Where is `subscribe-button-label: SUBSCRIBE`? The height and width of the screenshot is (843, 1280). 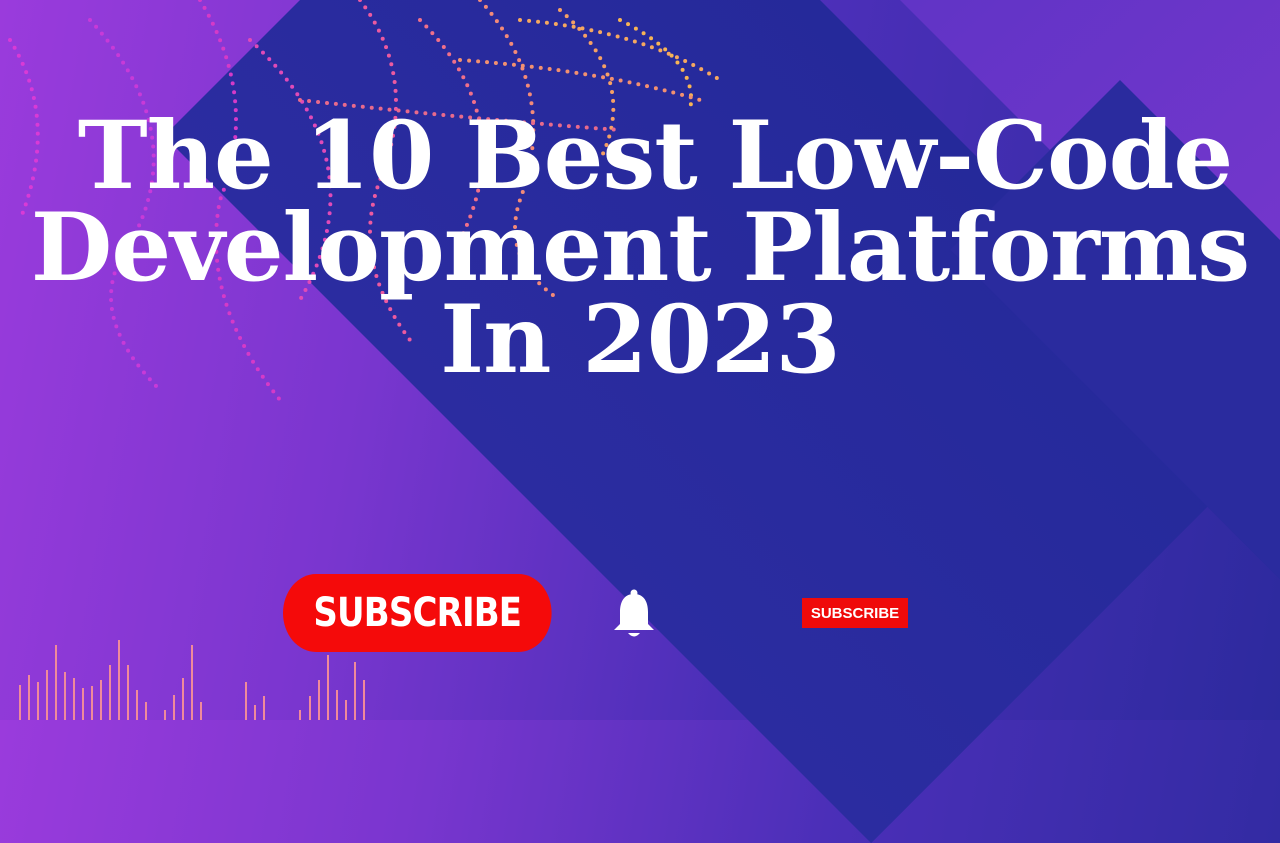 subscribe-button-label: SUBSCRIBE is located at coordinates (417, 613).